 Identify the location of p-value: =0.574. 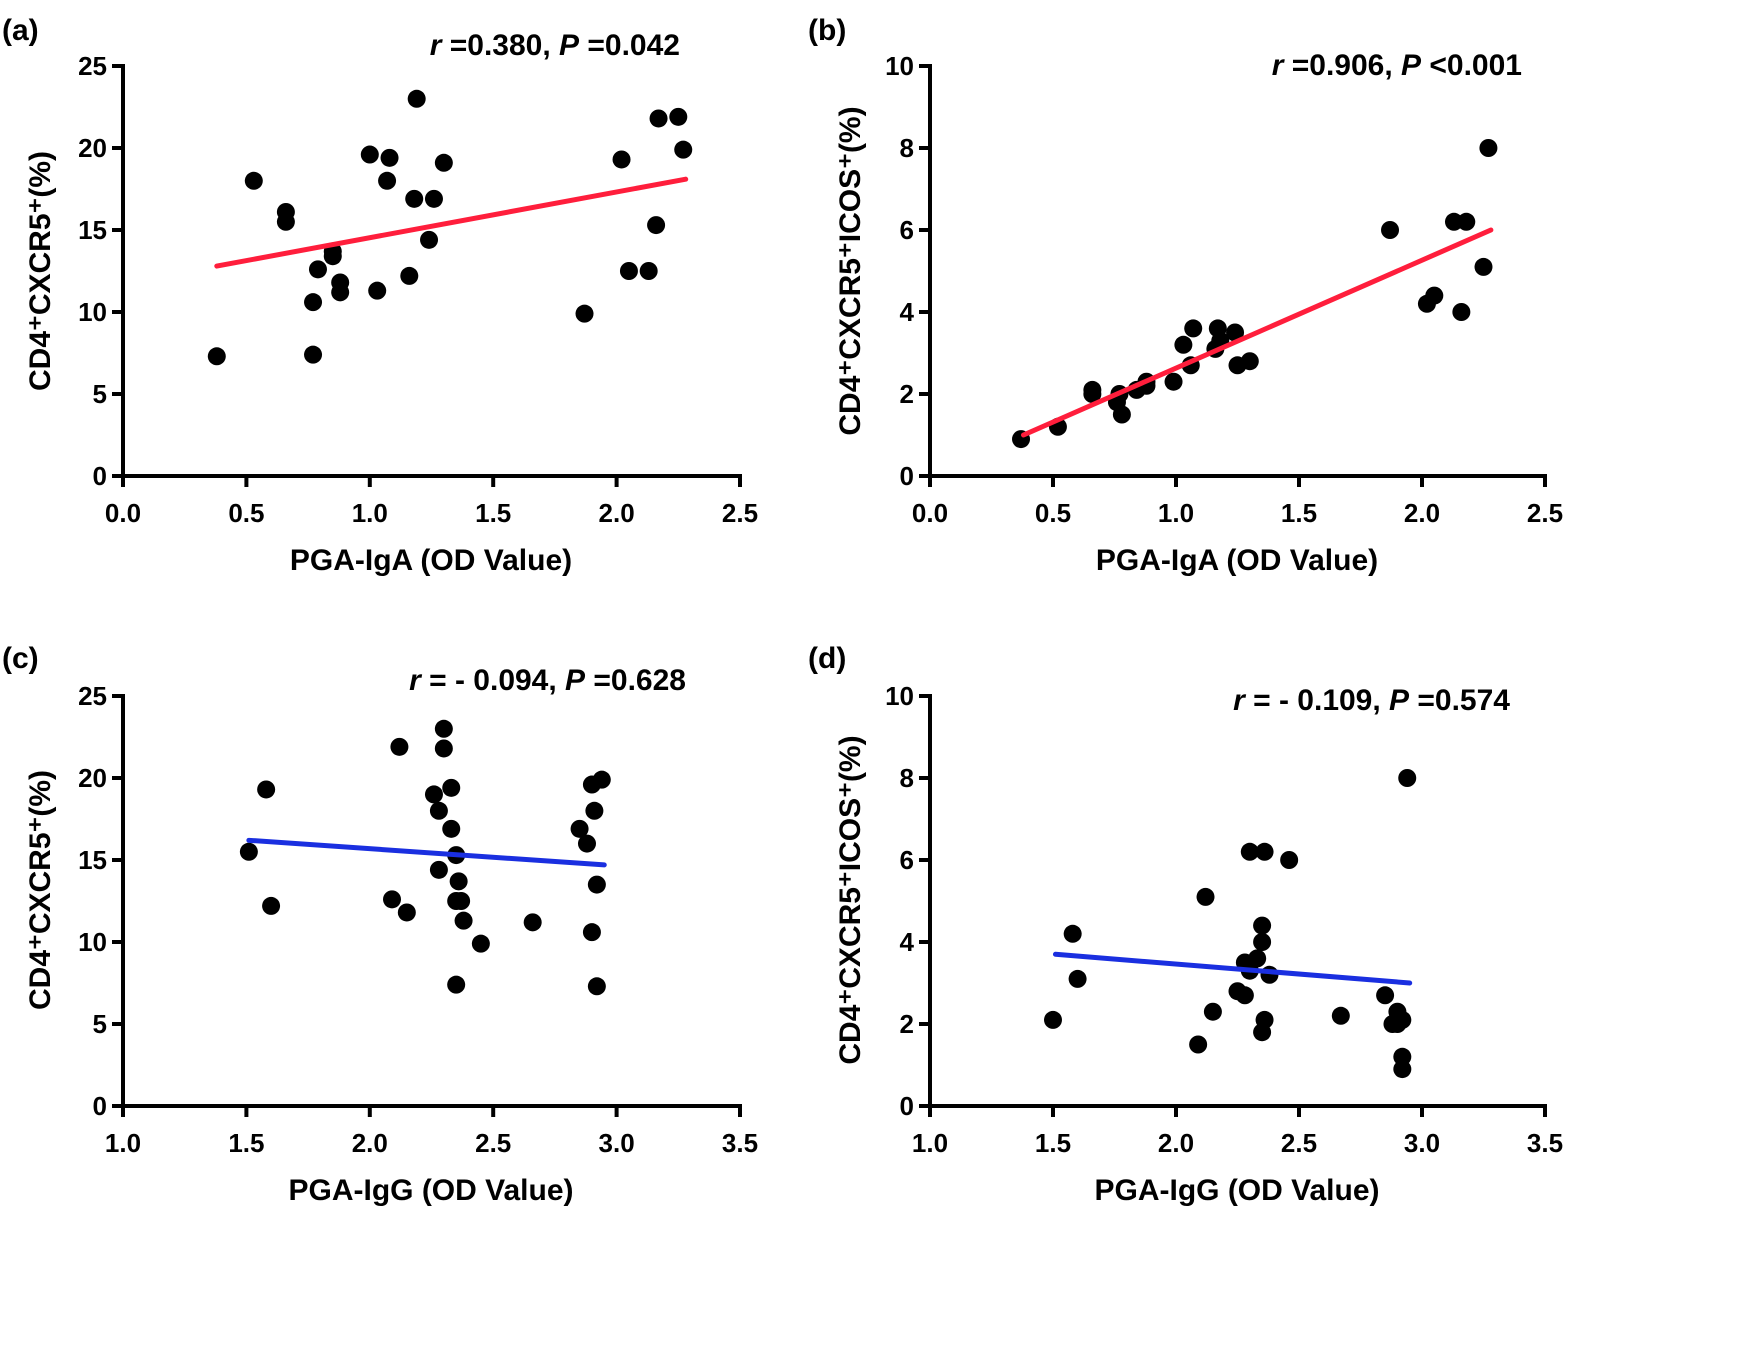
(1459, 700).